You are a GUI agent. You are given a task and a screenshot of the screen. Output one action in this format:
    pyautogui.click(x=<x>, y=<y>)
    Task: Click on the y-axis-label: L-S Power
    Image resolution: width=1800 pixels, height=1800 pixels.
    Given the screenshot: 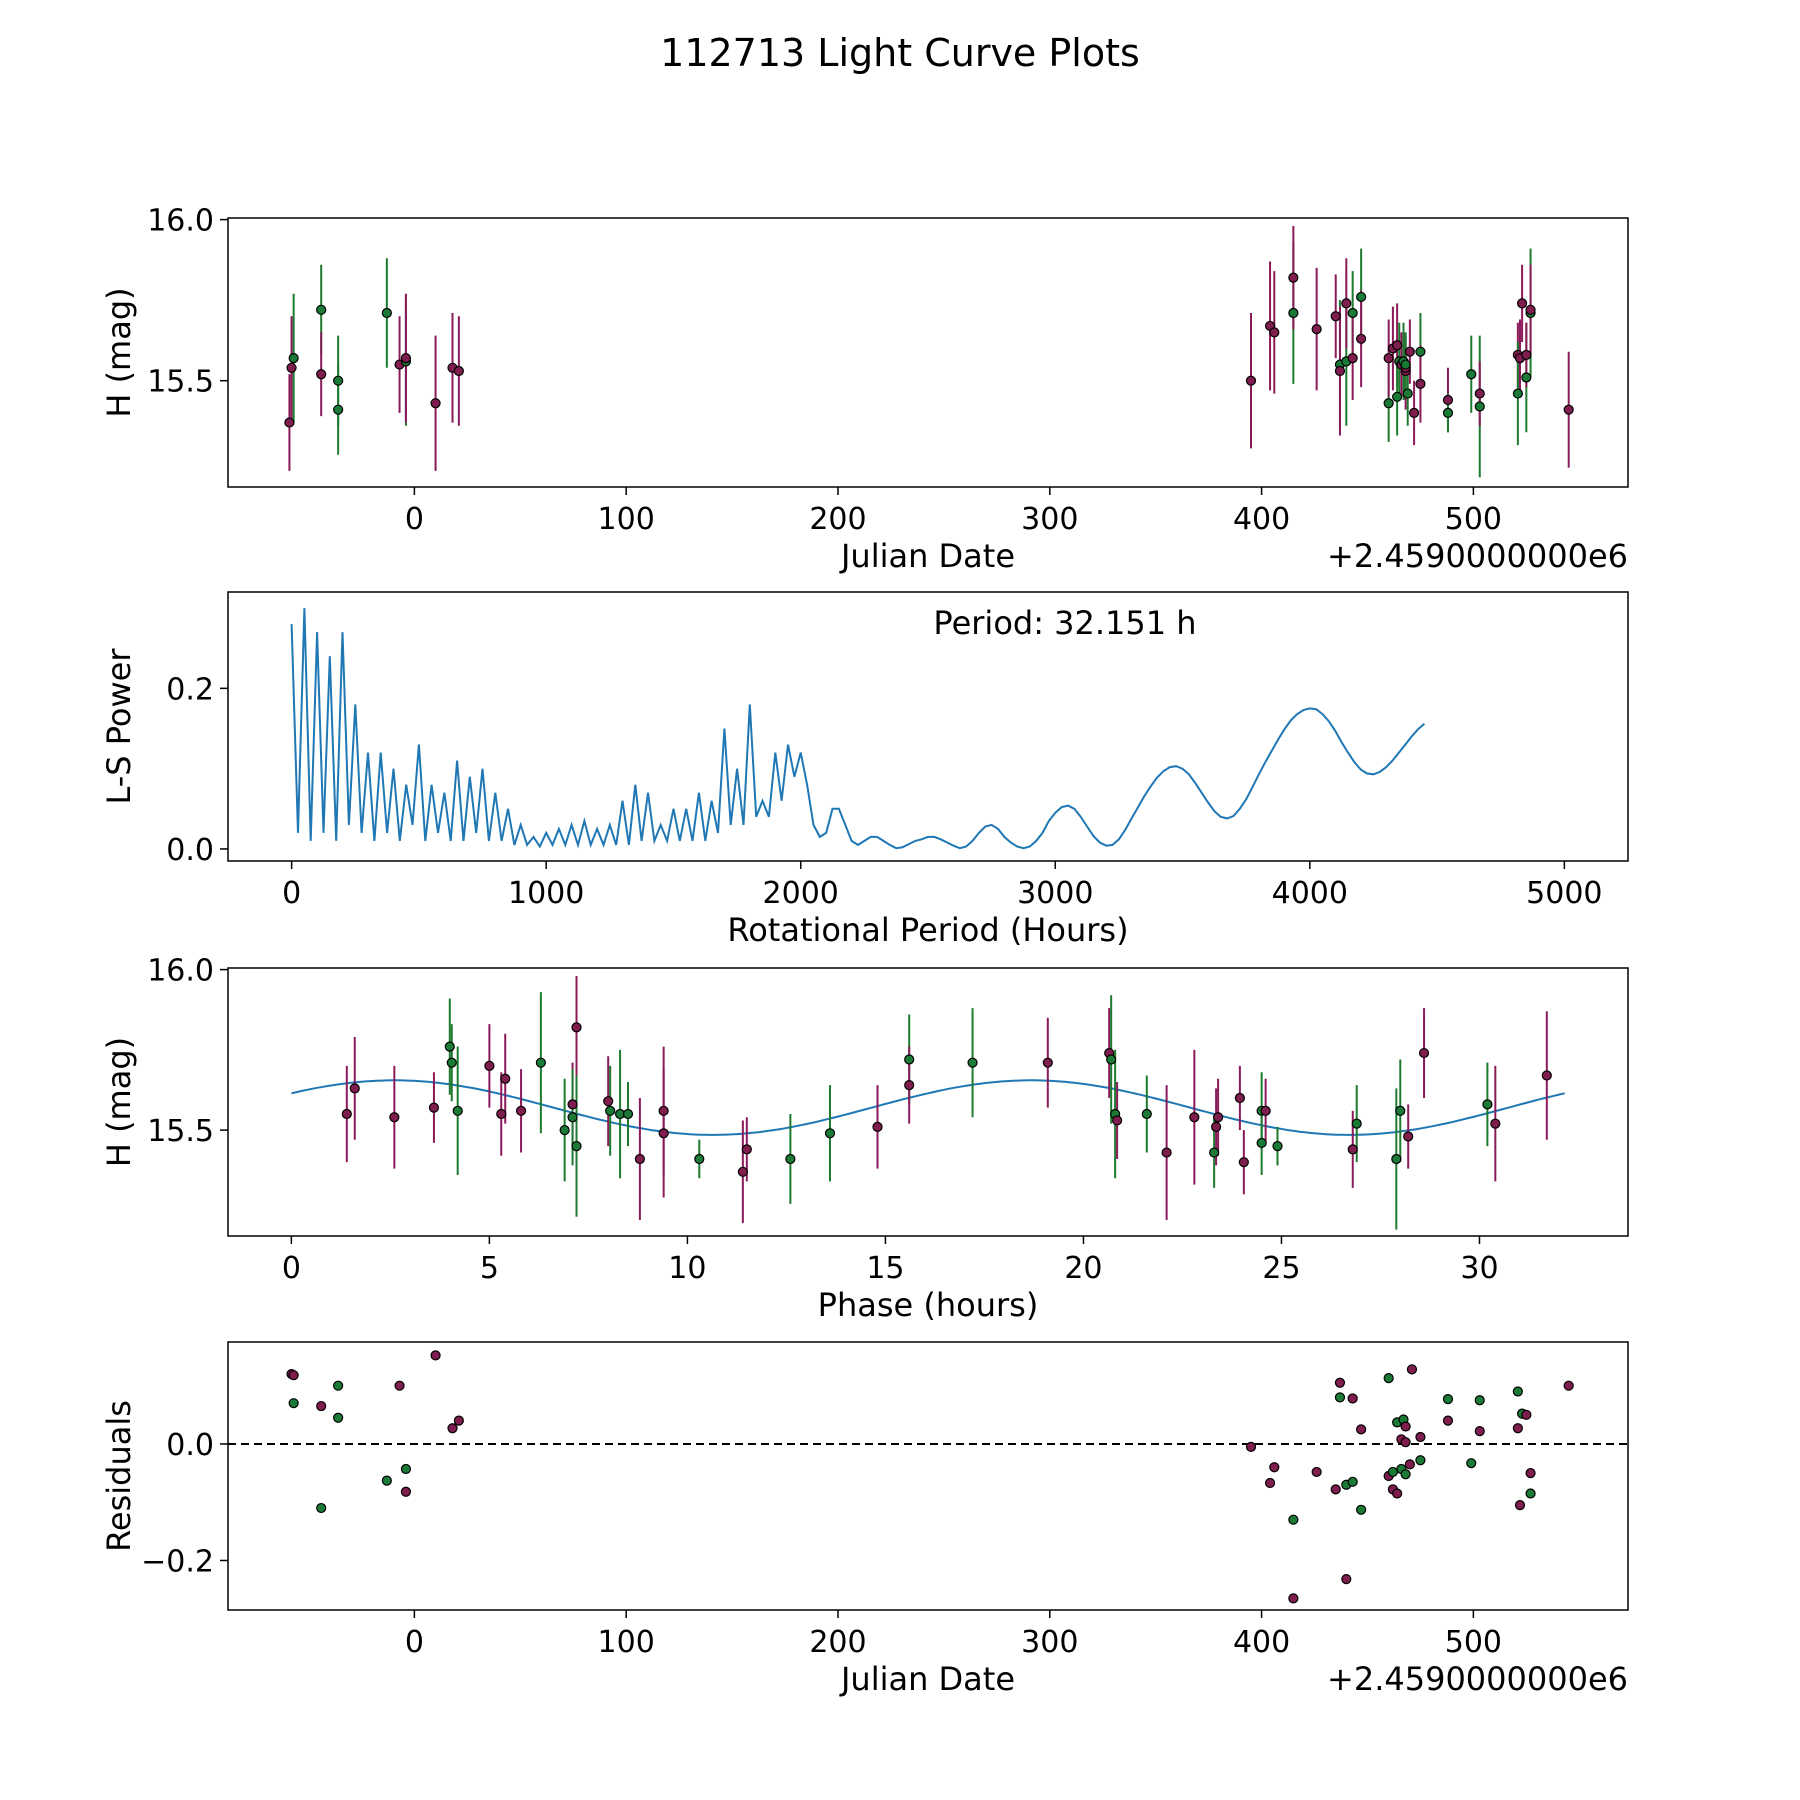 What is the action you would take?
    pyautogui.click(x=119, y=726)
    